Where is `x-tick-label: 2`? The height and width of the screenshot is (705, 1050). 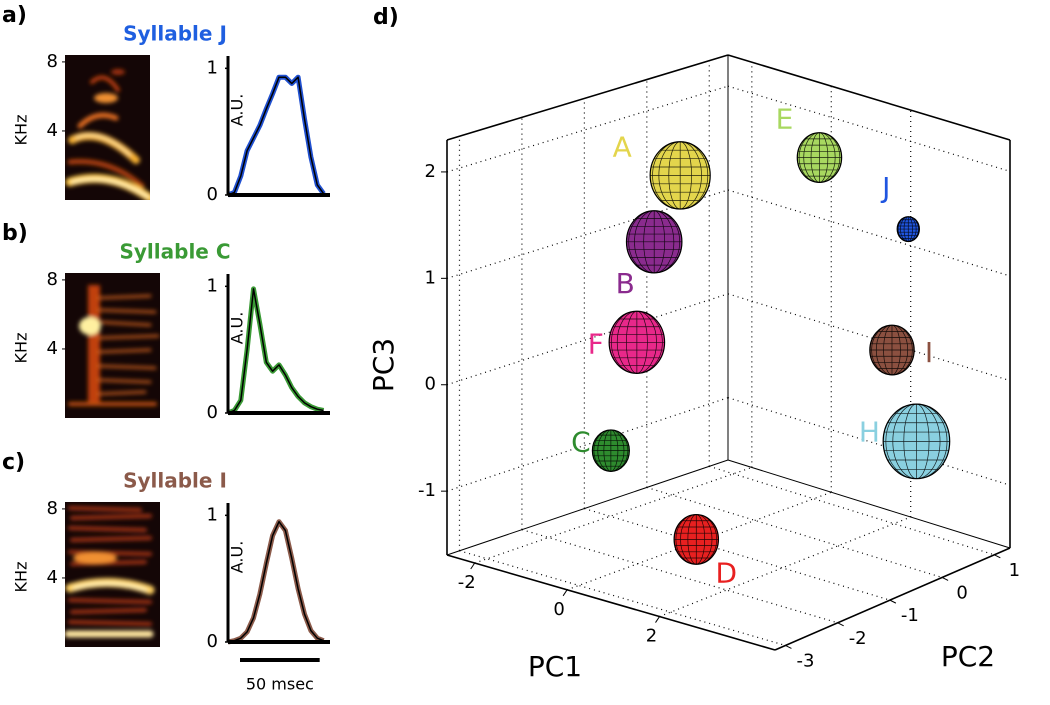 x-tick-label: 2 is located at coordinates (651, 636).